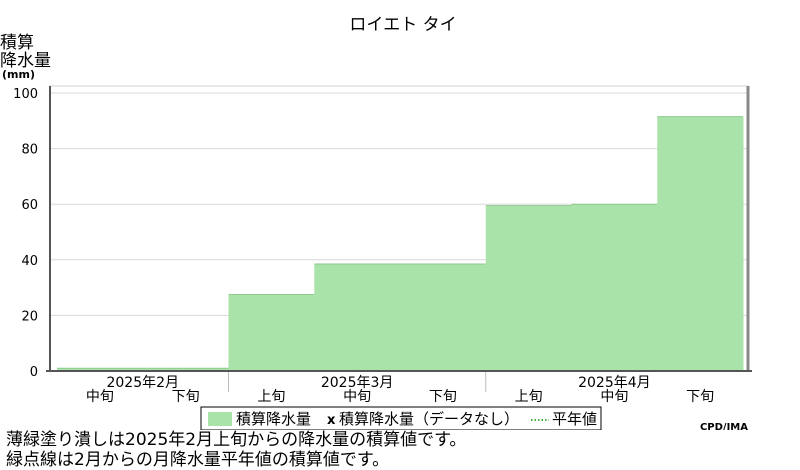  I want to click on note-line-2: 緑点線は2月からの月降水量平年値の積算値です。, so click(198, 460).